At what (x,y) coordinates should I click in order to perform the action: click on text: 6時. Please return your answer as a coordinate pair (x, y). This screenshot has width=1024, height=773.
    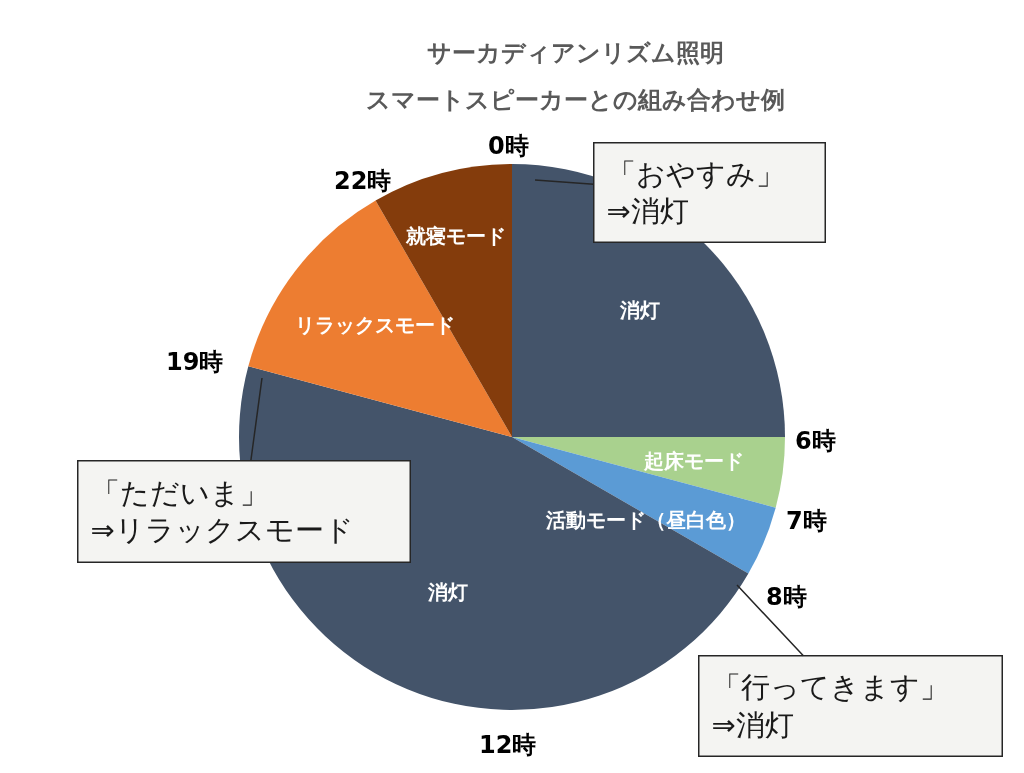
    Looking at the image, I should click on (815, 441).